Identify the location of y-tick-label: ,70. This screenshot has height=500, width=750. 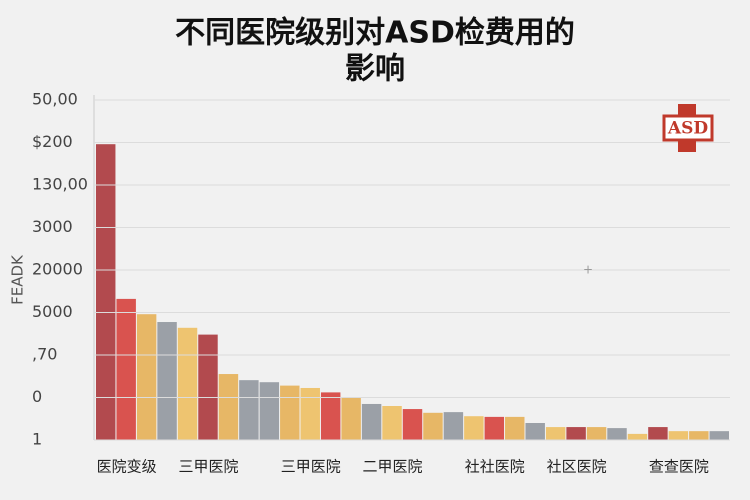
(44, 354).